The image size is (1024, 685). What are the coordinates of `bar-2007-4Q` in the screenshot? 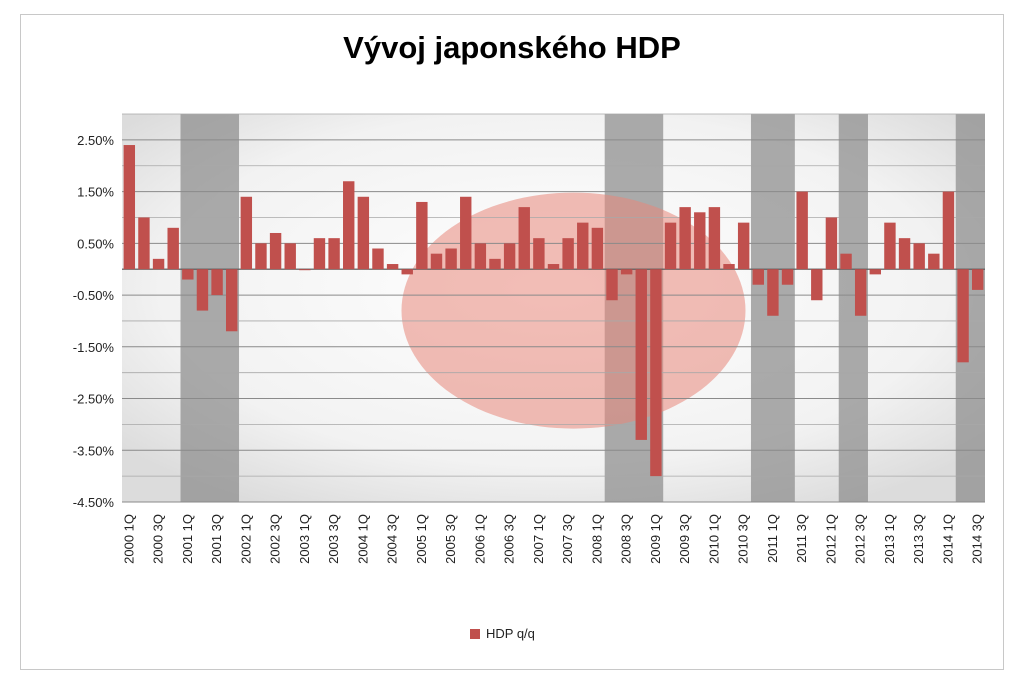 It's located at (583, 246).